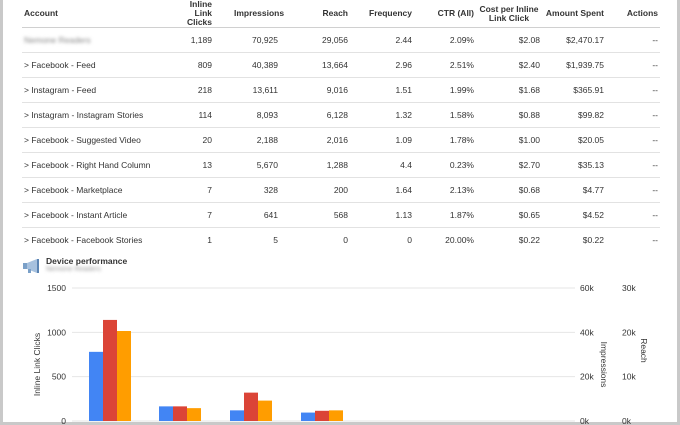  What do you see at coordinates (382, 165) in the screenshot?
I see `cell-frequency: 4.4` at bounding box center [382, 165].